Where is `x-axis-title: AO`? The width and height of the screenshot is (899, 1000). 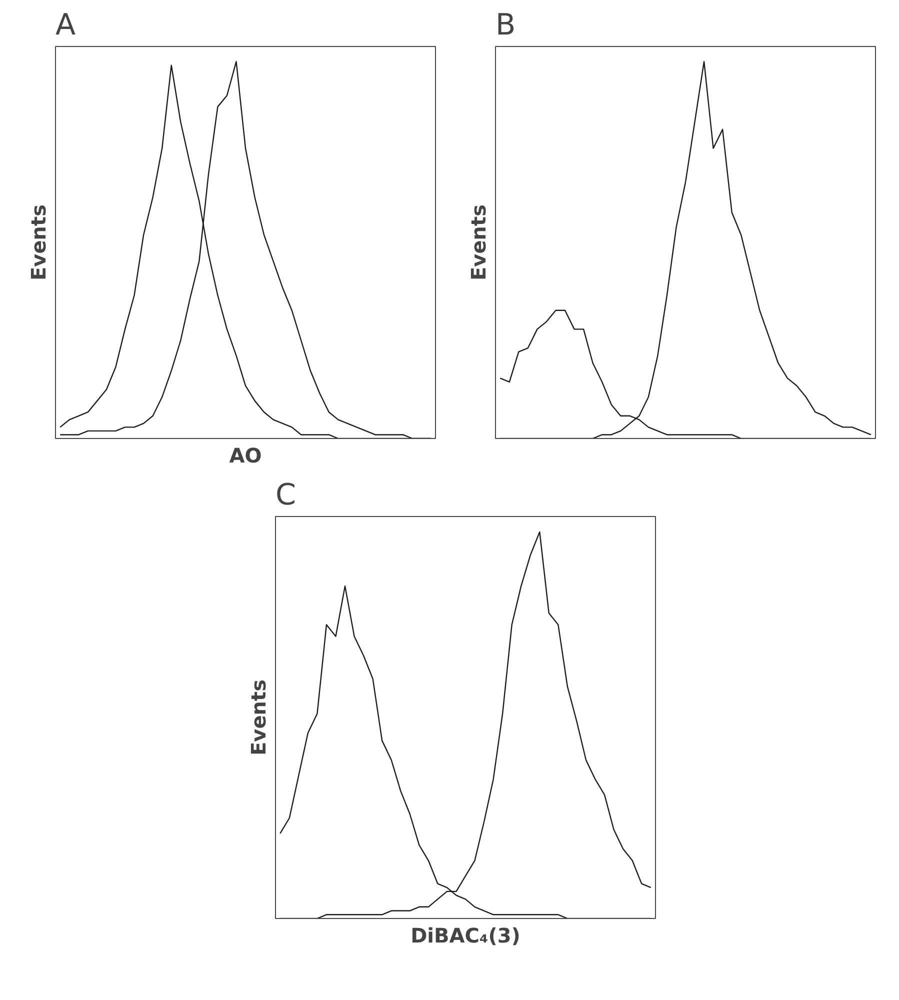
x-axis-title: AO is located at coordinates (245, 456).